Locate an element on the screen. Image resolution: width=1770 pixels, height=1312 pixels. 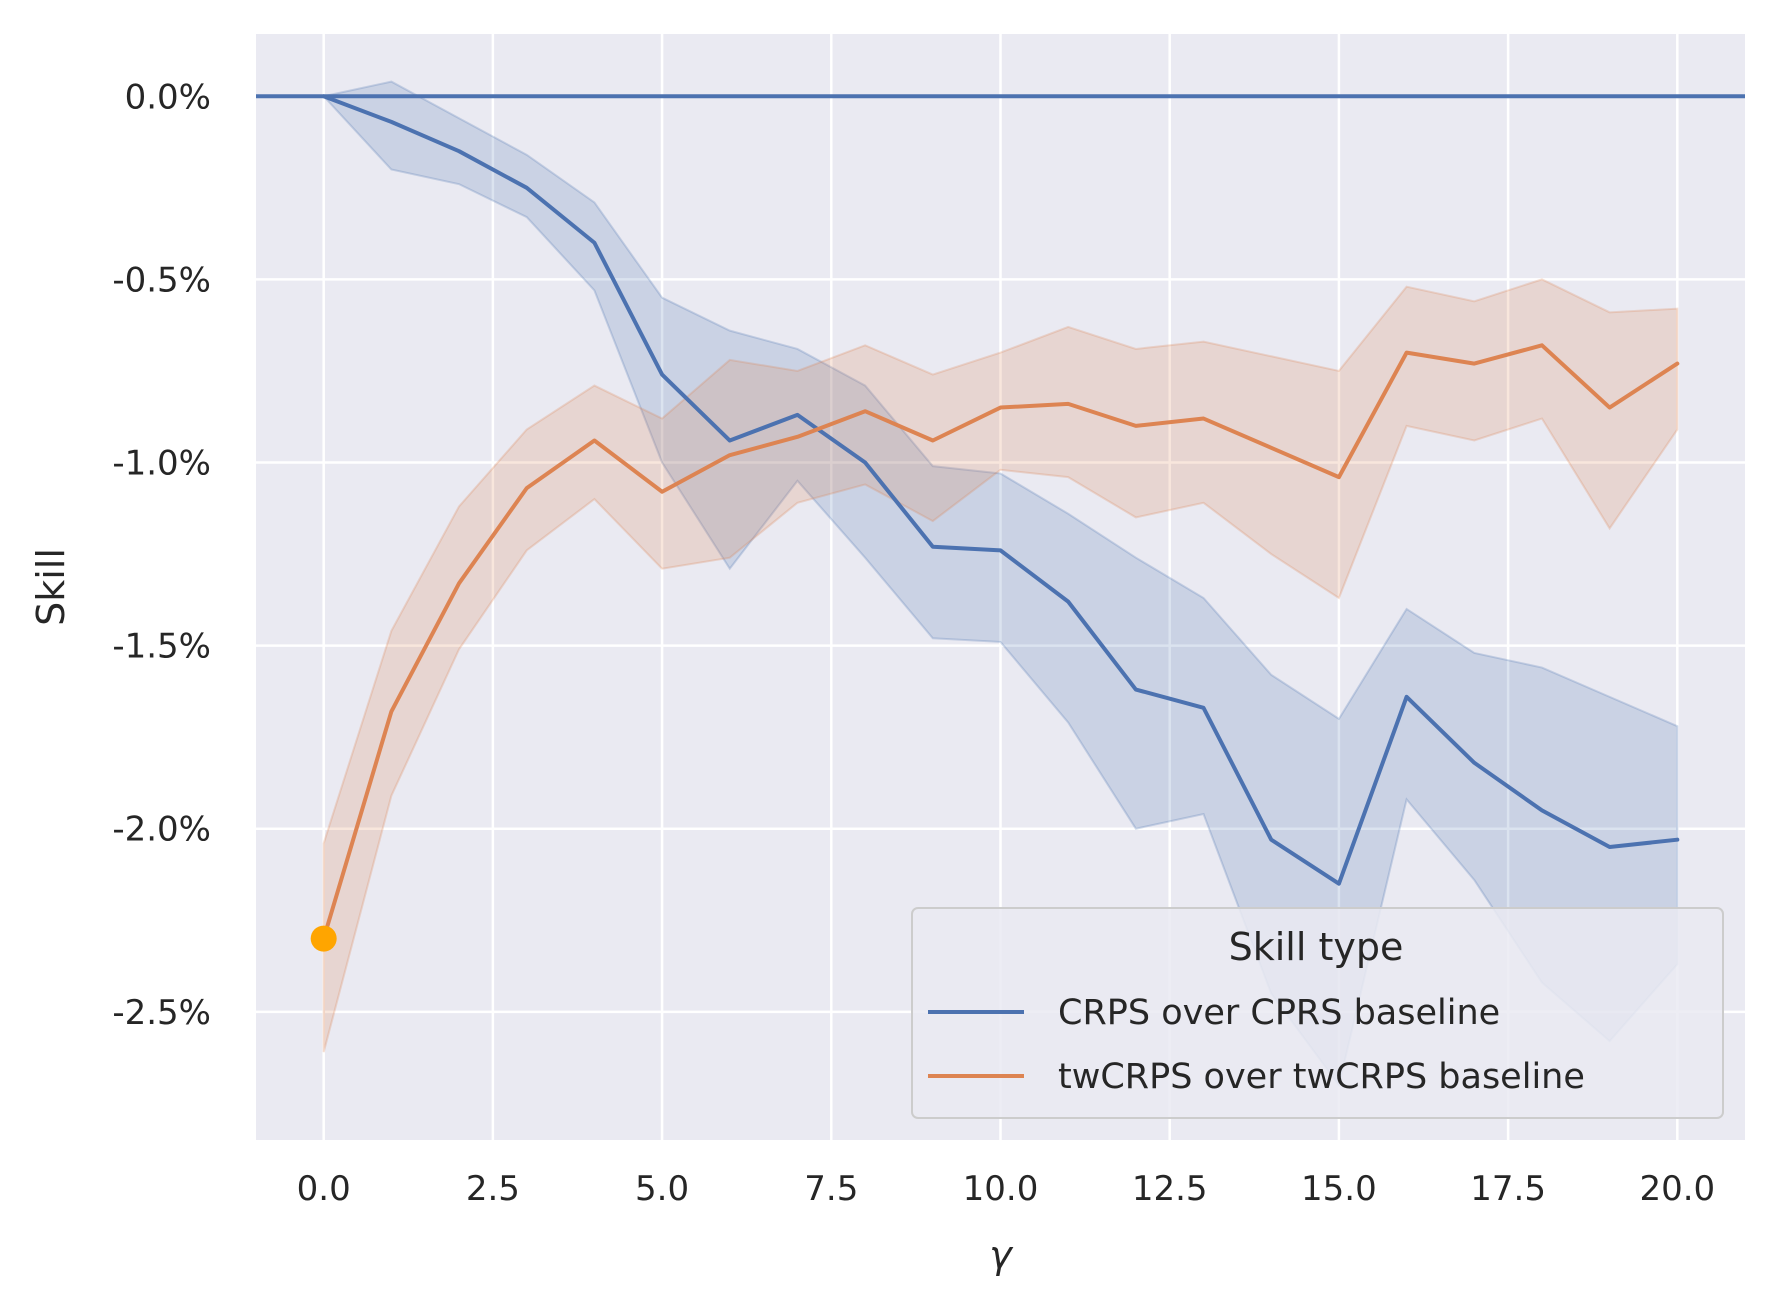
highlight-point is located at coordinates (323, 938).